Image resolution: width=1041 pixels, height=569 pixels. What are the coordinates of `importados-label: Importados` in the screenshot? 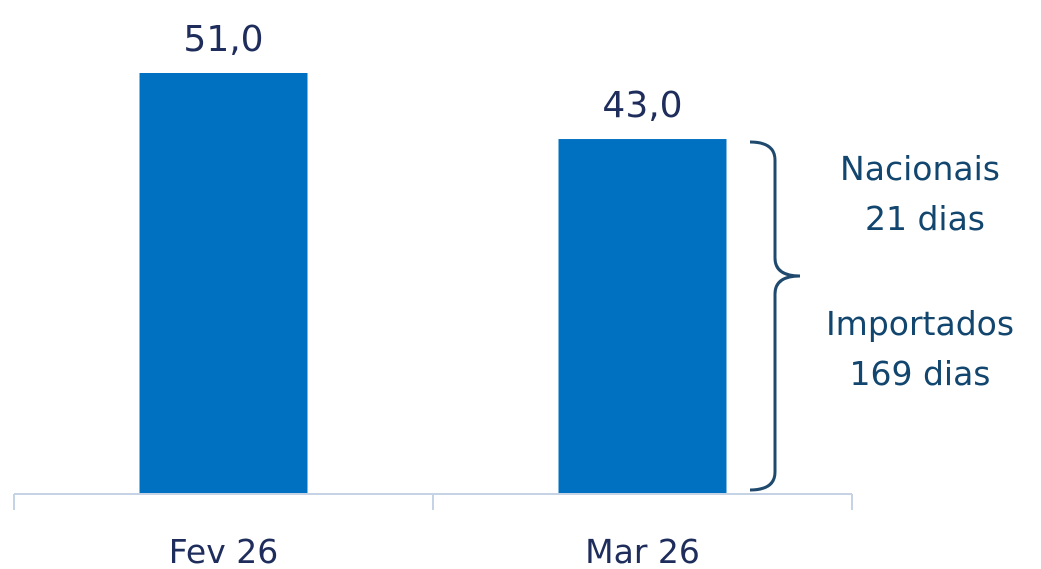 It's located at (920, 323).